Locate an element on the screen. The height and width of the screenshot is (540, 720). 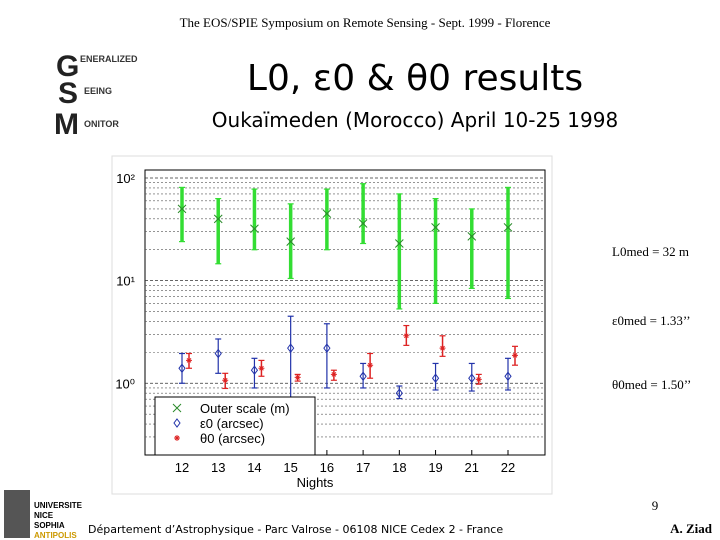
x-tick-label: 14 is located at coordinates (254, 467).